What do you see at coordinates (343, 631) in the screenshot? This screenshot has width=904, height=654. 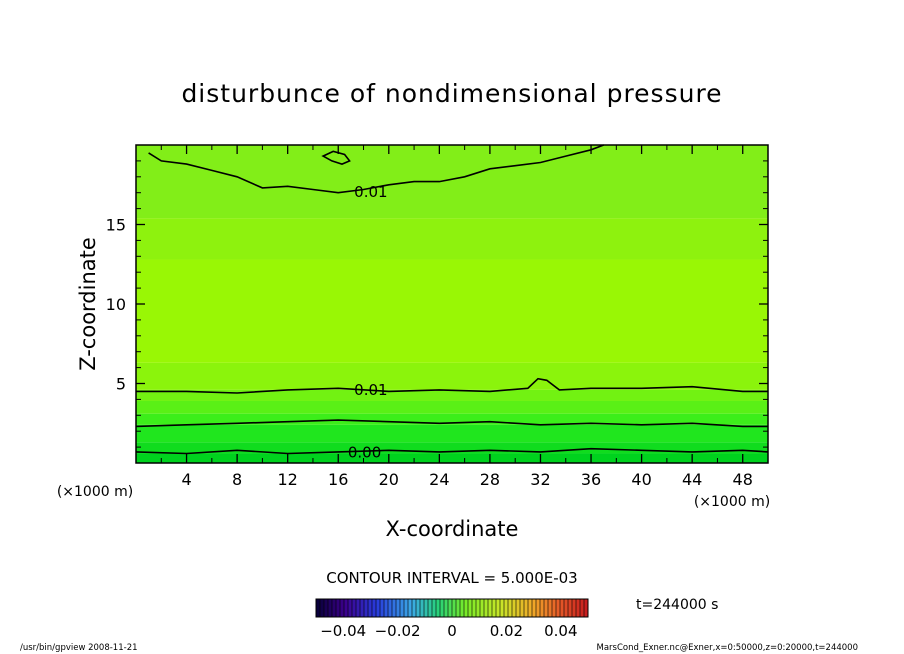 I see `colorbar-tick-label-0: −0.04` at bounding box center [343, 631].